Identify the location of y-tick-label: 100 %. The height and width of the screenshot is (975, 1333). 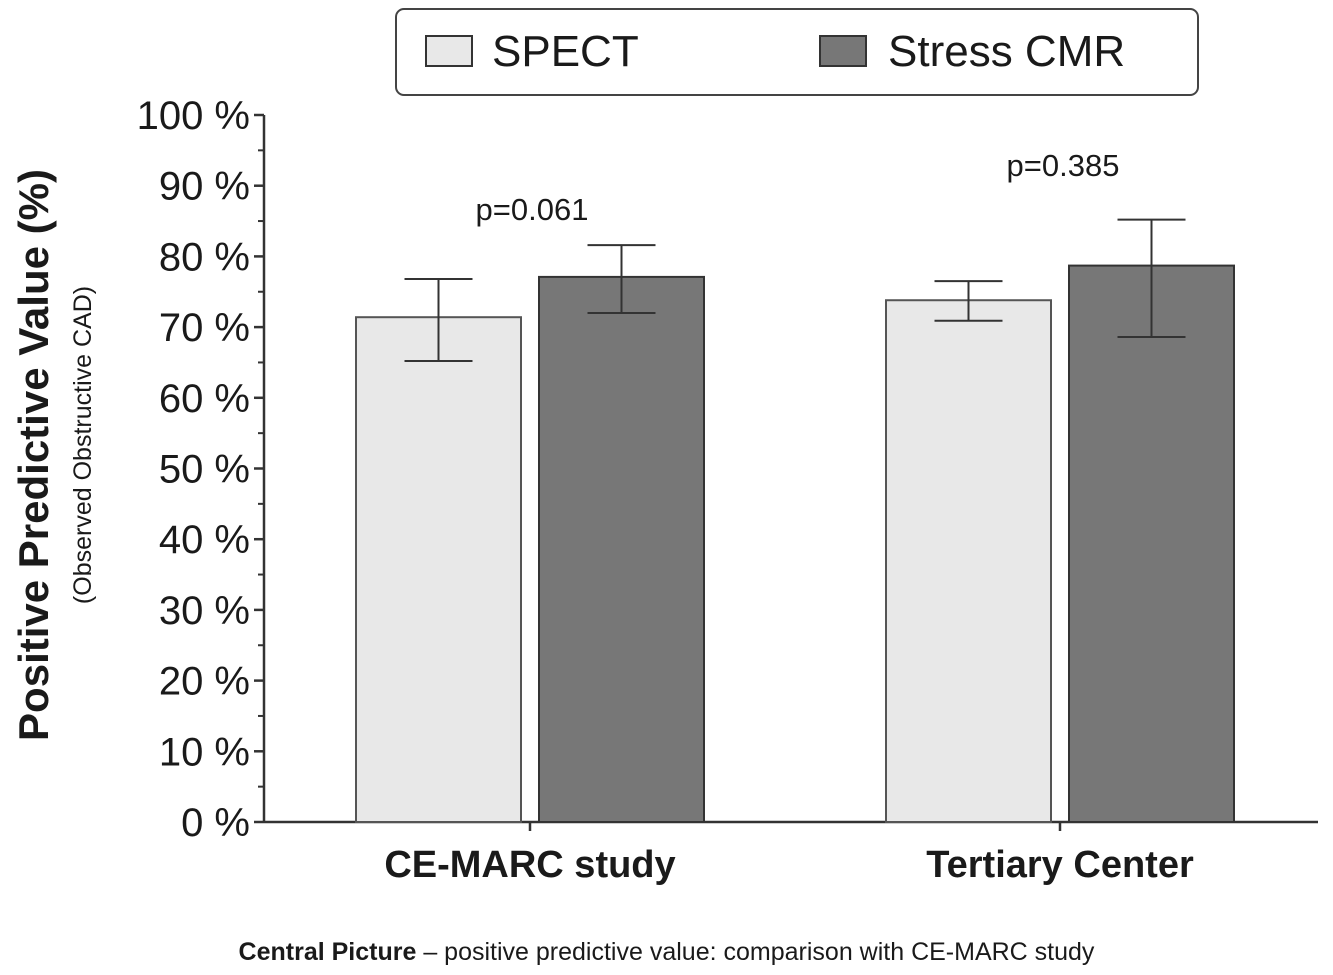
(193, 116).